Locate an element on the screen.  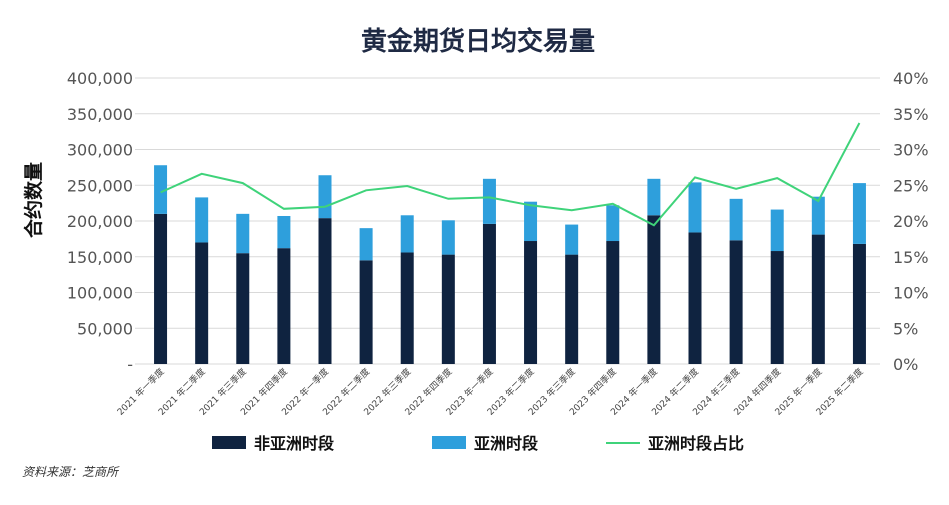
y2-axis-ticks: 0% 5% 10% 15% 20% 25% 30% 35% 40% is located at coordinates (911, 221).